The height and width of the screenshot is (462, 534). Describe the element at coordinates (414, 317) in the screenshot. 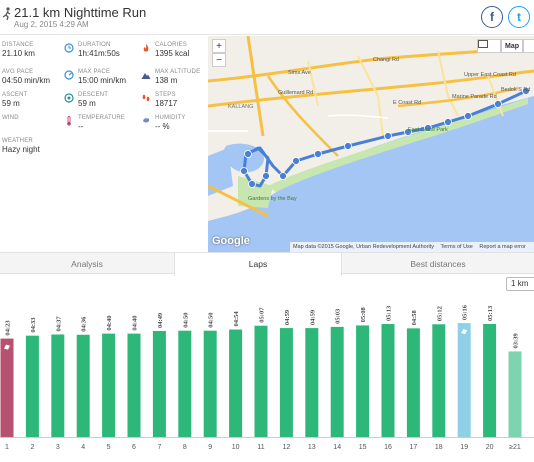

I see `lap-pace-label: 04:58` at that location.